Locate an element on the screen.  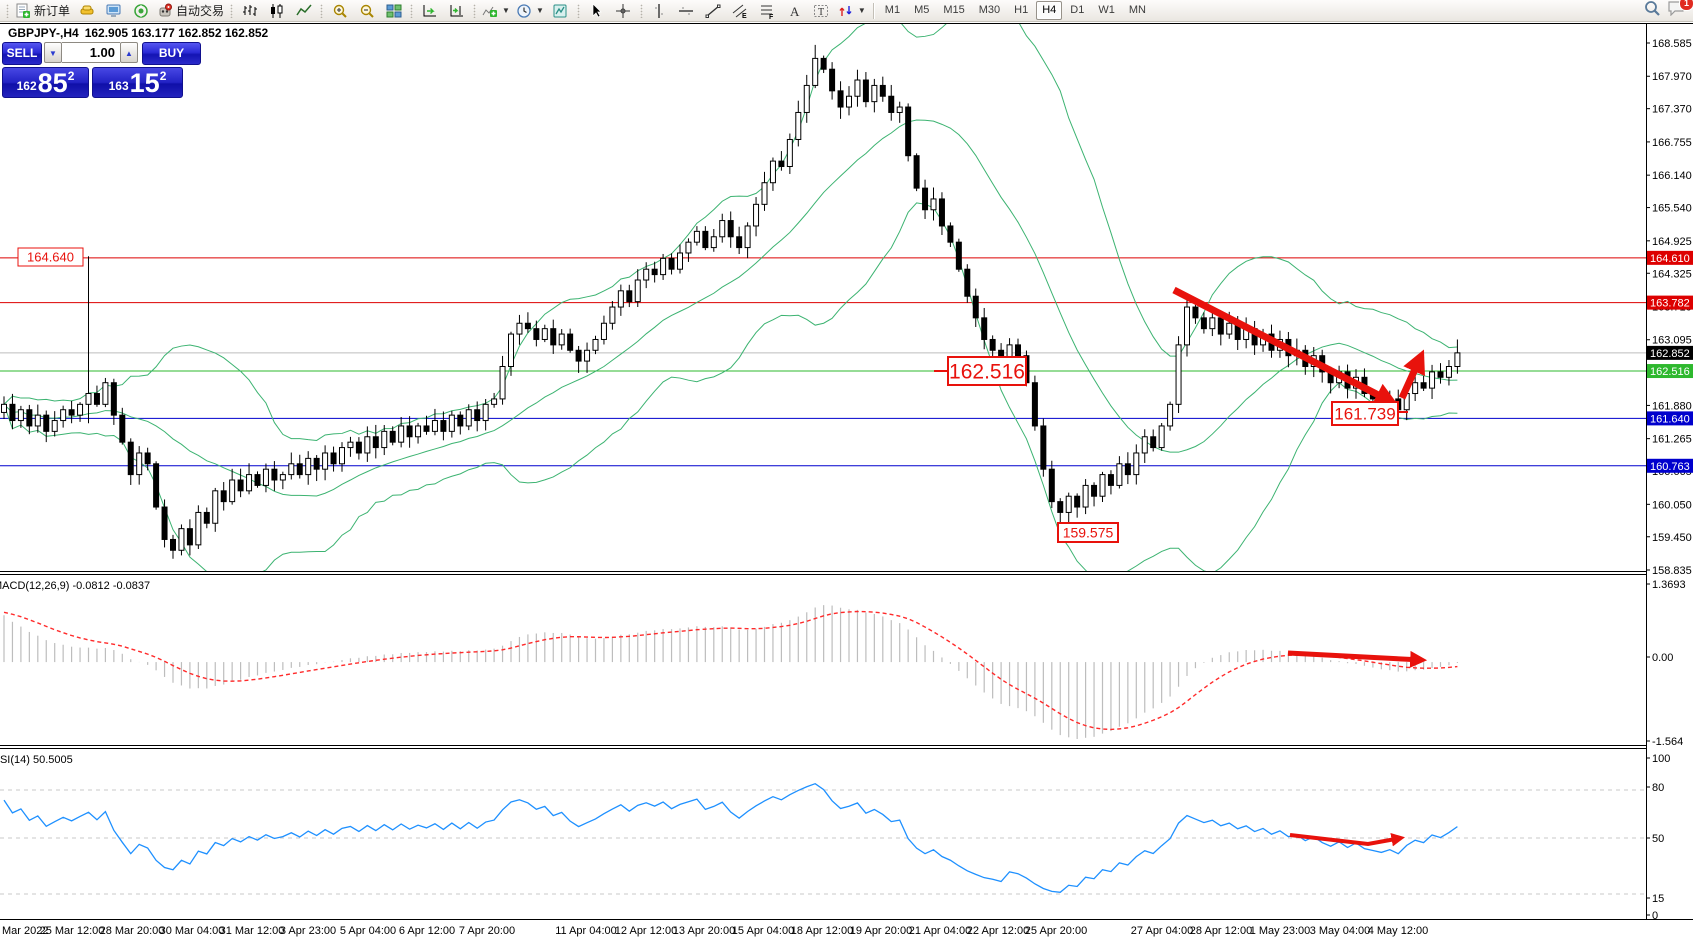
chart-ohlc-values: 162.905 163.177 162.852 162.852 is located at coordinates (176, 33).